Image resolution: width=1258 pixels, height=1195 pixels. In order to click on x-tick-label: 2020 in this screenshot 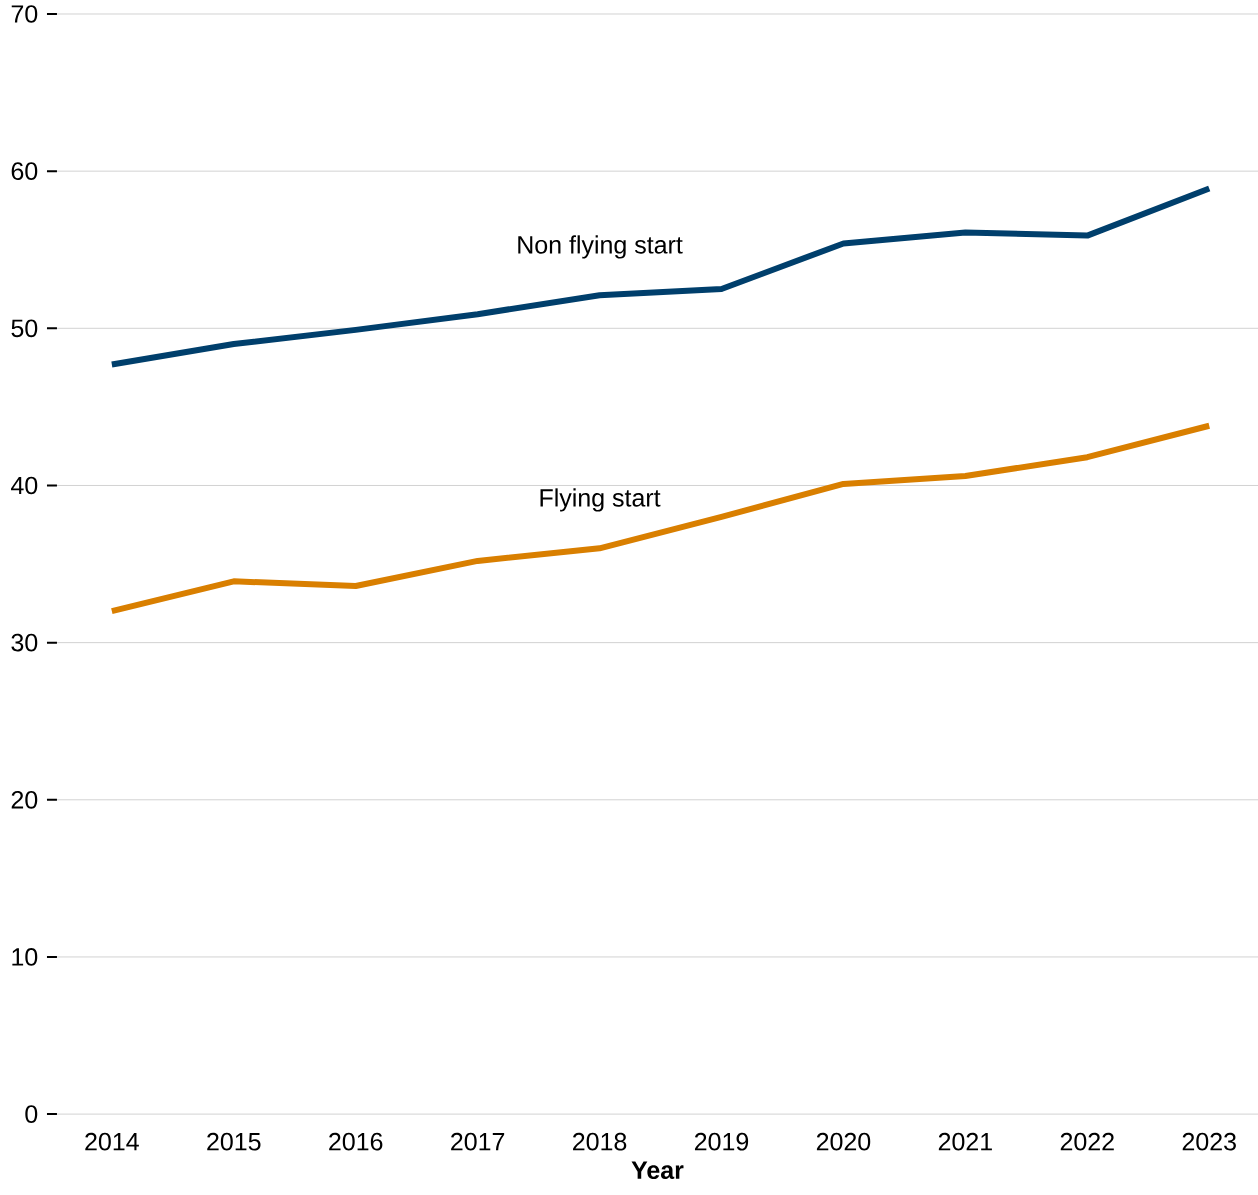, I will do `click(843, 1141)`.